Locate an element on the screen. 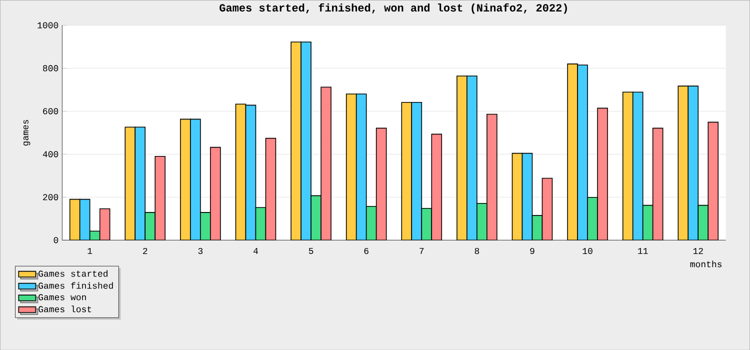 This screenshot has width=750, height=350. y-tick-label: 200 is located at coordinates (50, 197).